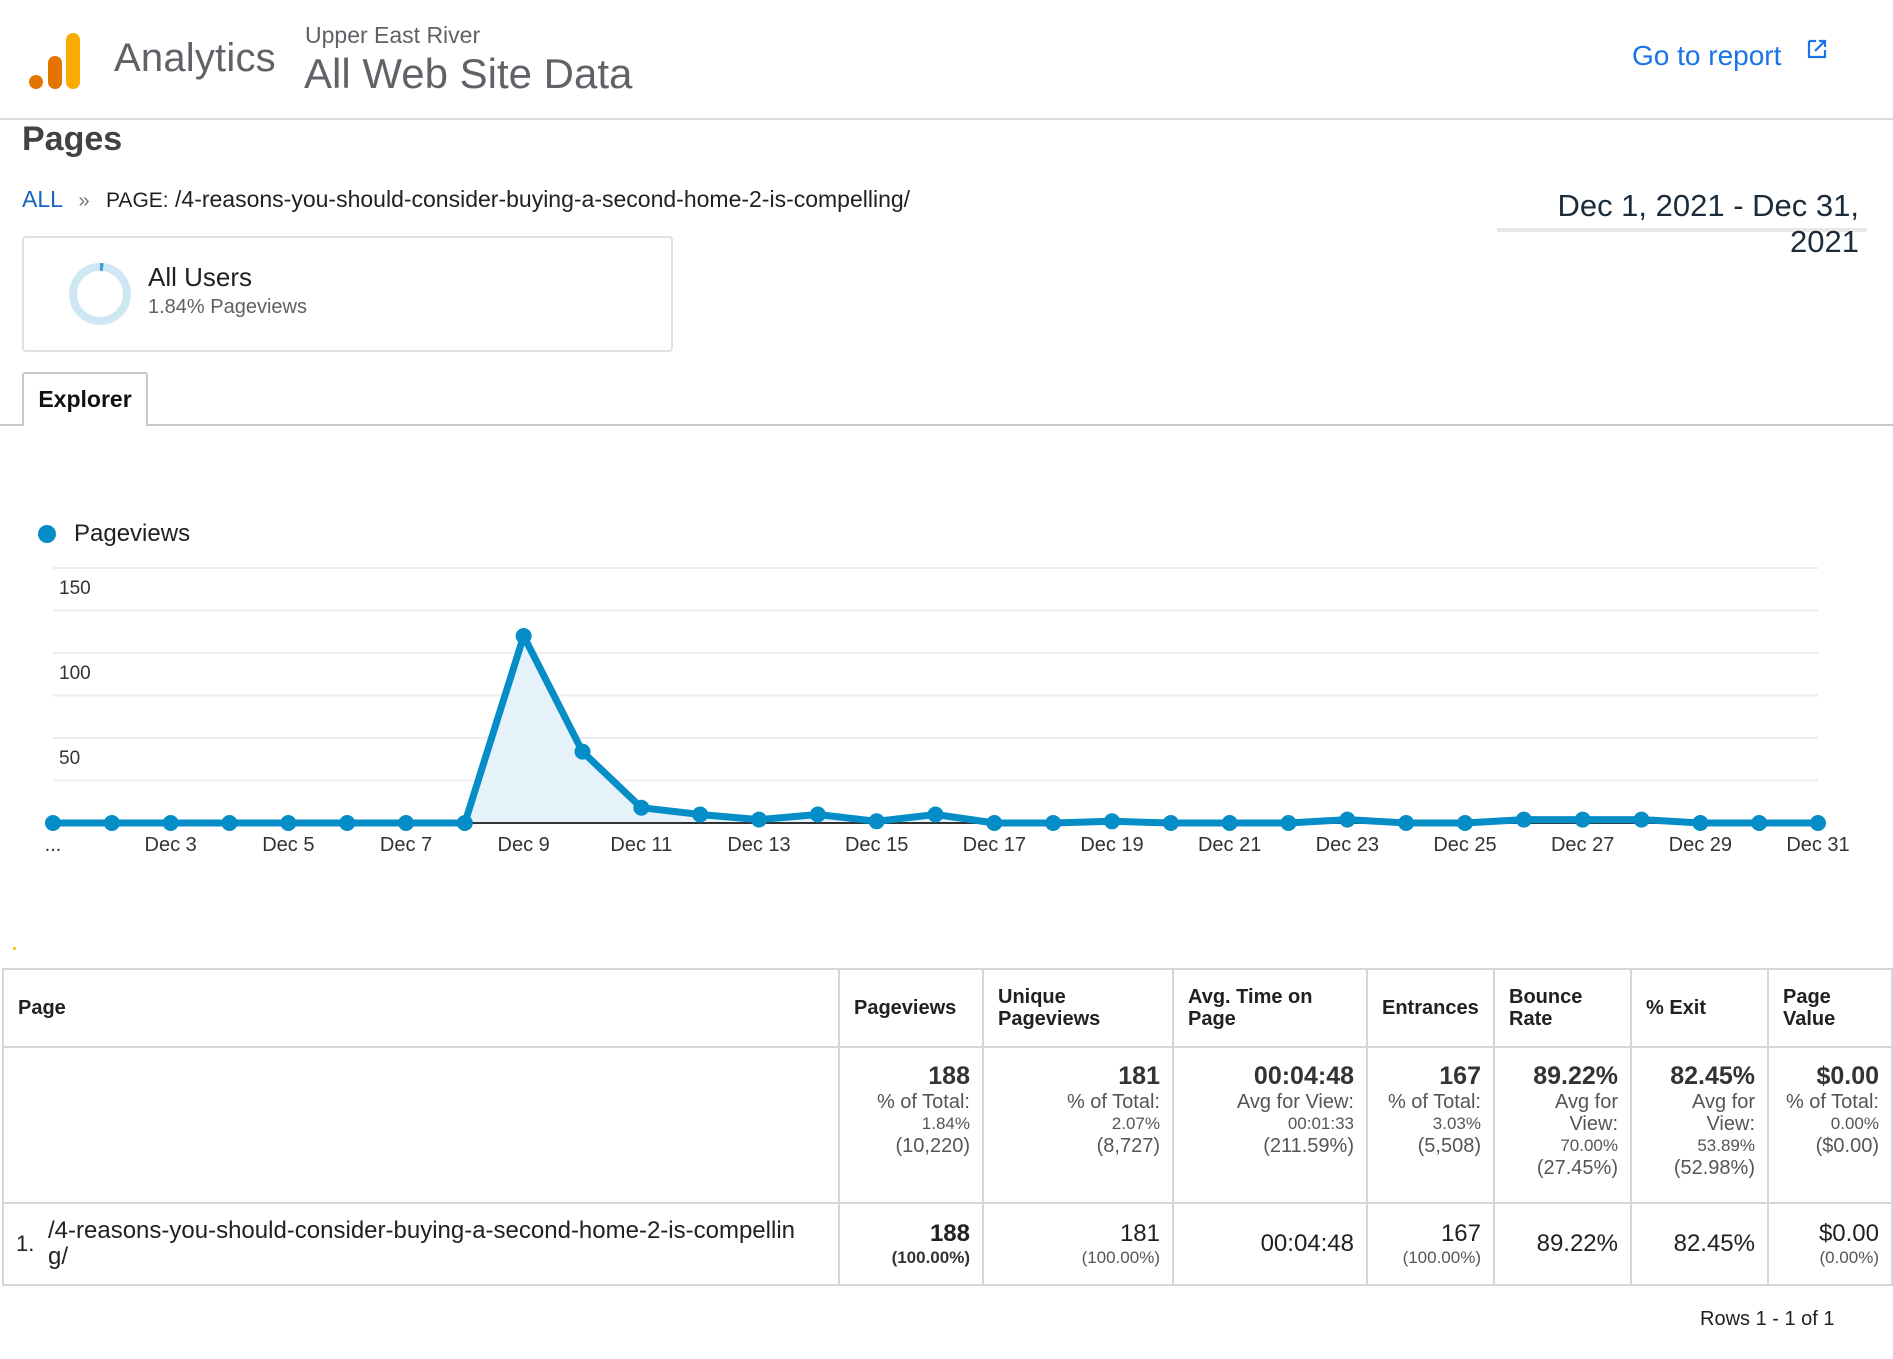  I want to click on cell-value: 82.45%, so click(1714, 1243).